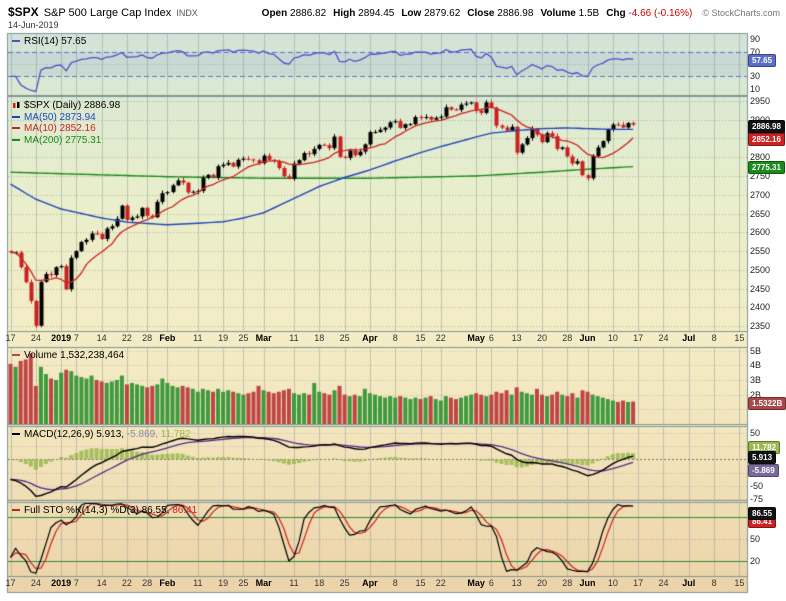 The image size is (786, 601). Describe the element at coordinates (760, 213) in the screenshot. I see `y-axis-label: 2650` at that location.